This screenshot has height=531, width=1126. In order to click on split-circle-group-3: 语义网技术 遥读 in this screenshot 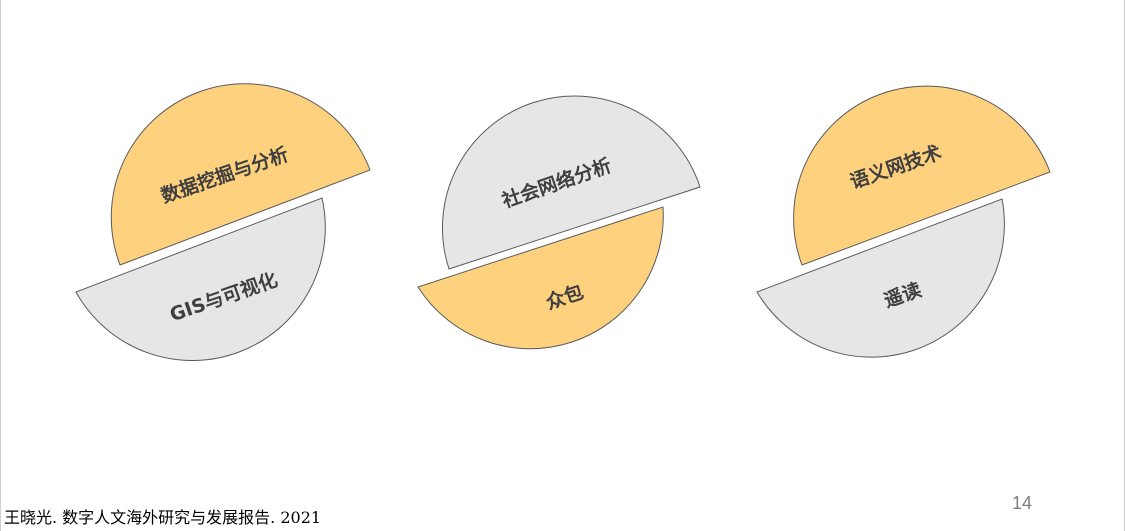, I will do `click(903, 221)`.